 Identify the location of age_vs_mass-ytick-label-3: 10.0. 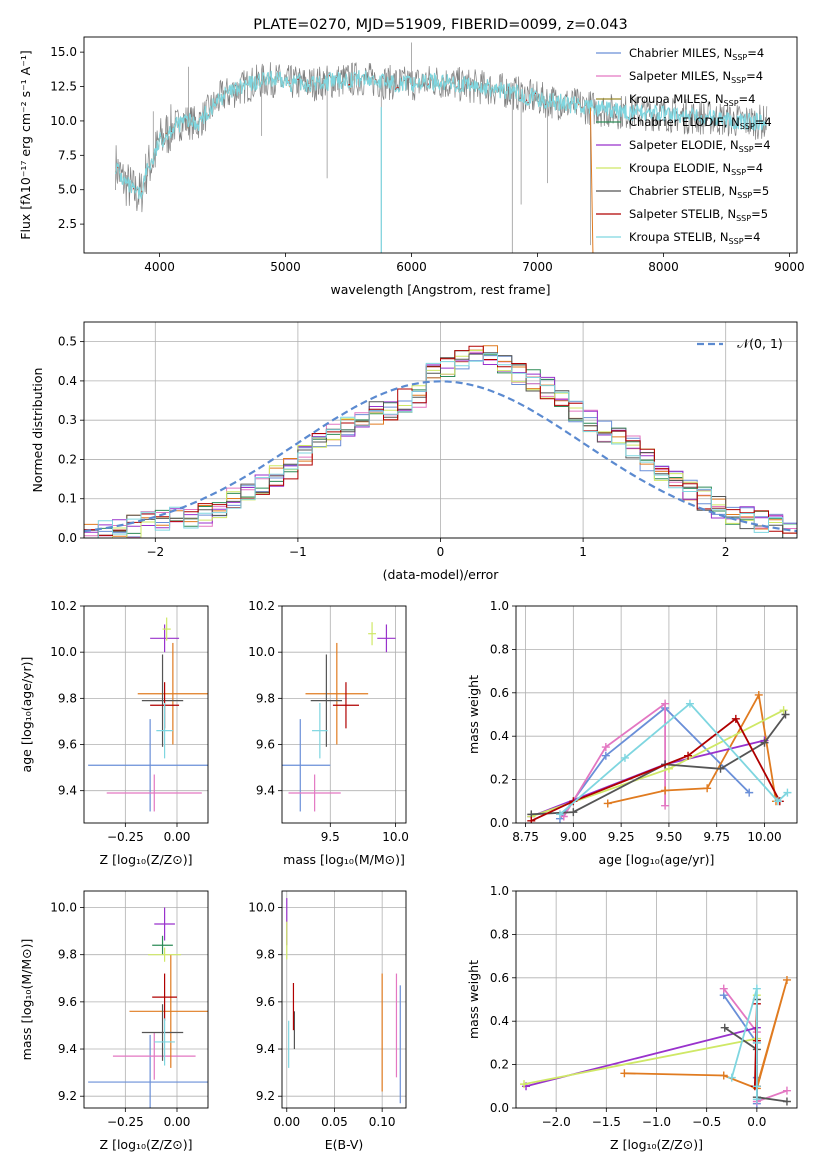
(261, 652).